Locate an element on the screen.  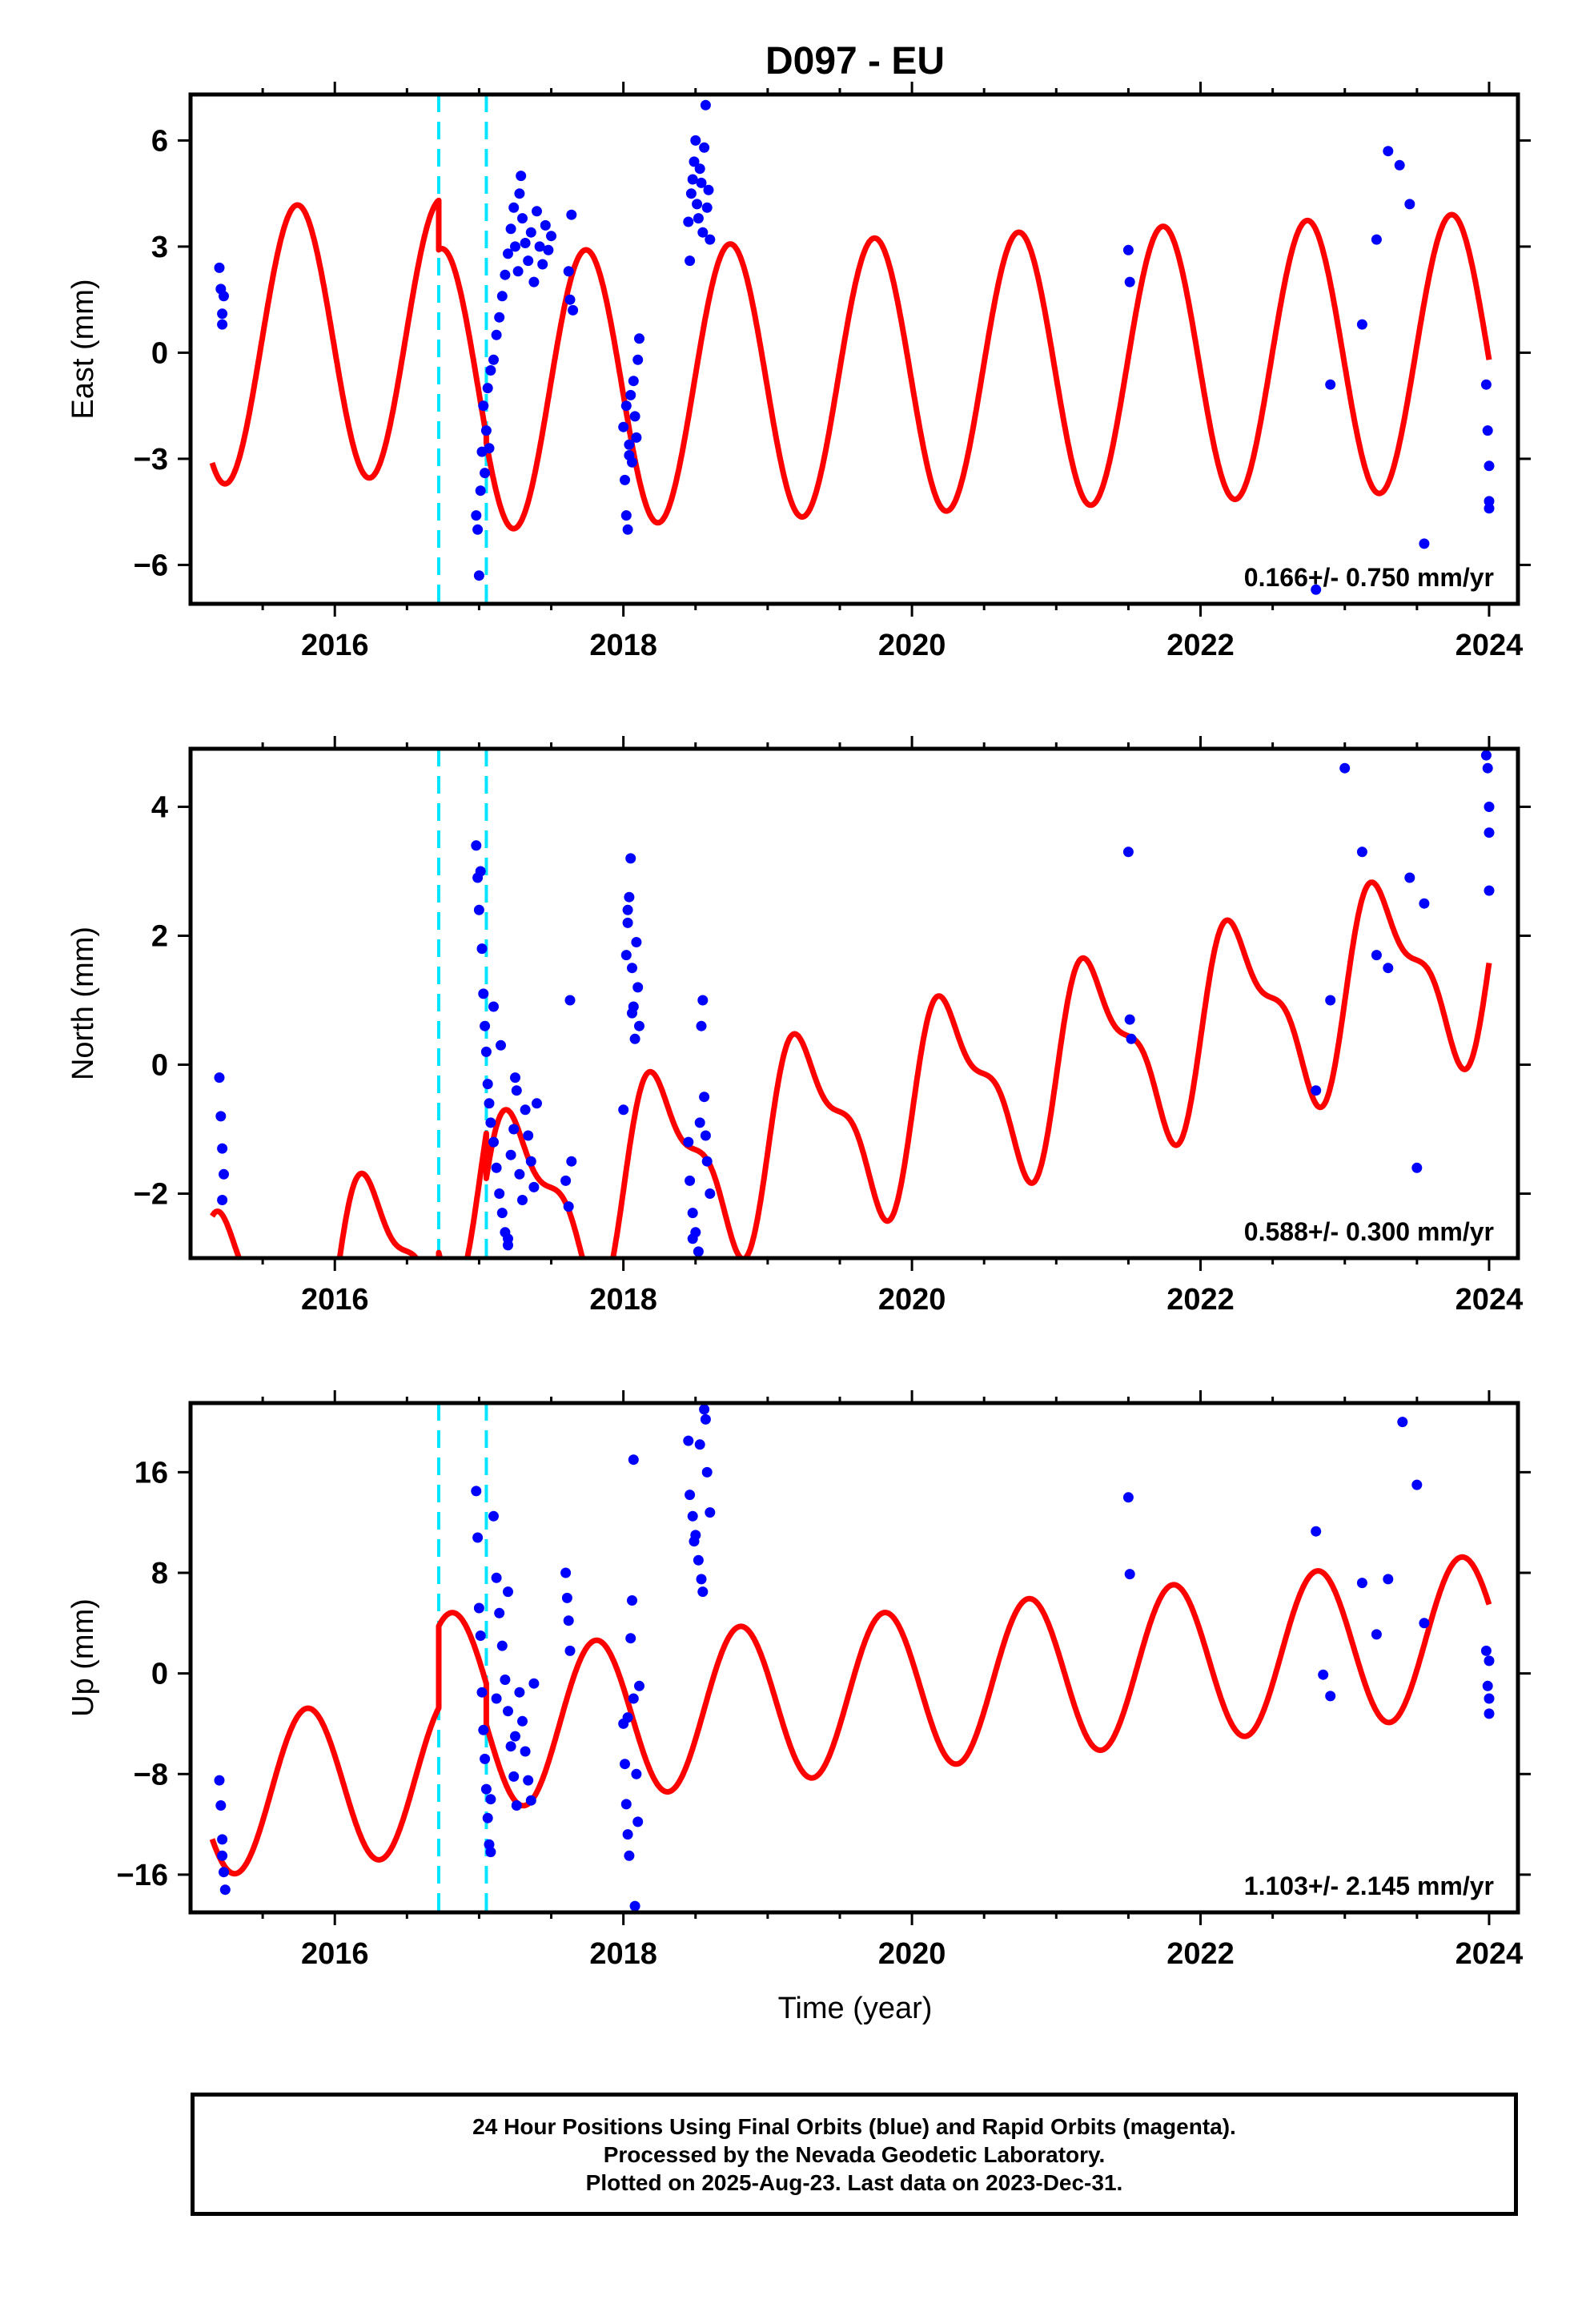
east-x-tick-label: 2016 is located at coordinates (335, 645).